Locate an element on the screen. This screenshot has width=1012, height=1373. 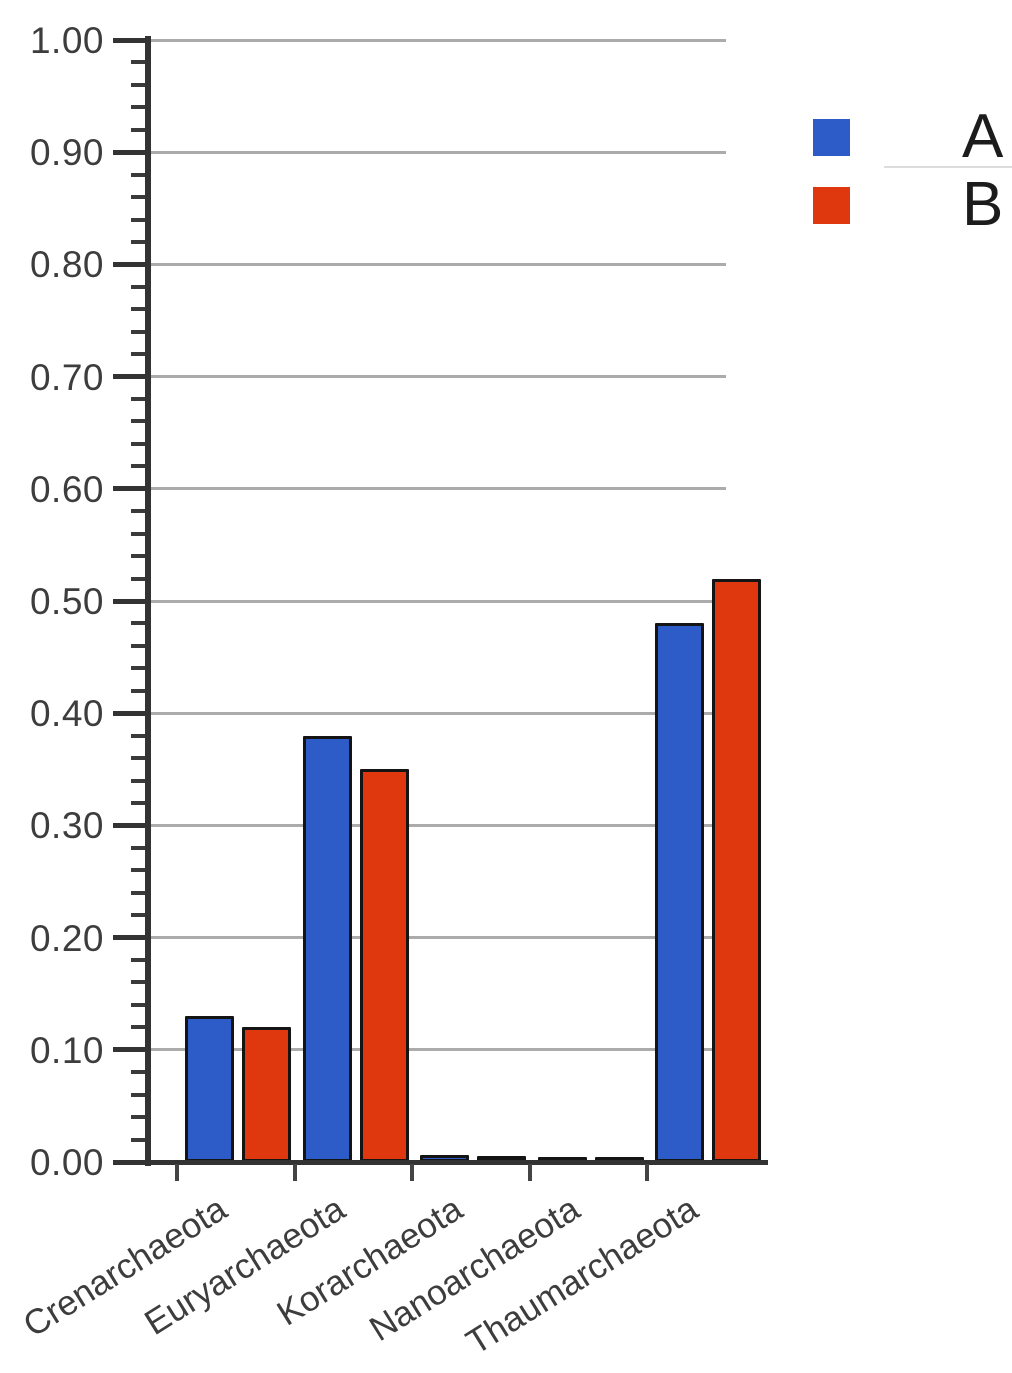
y-axis-tick-label: 0.10 is located at coordinates (66, 1050).